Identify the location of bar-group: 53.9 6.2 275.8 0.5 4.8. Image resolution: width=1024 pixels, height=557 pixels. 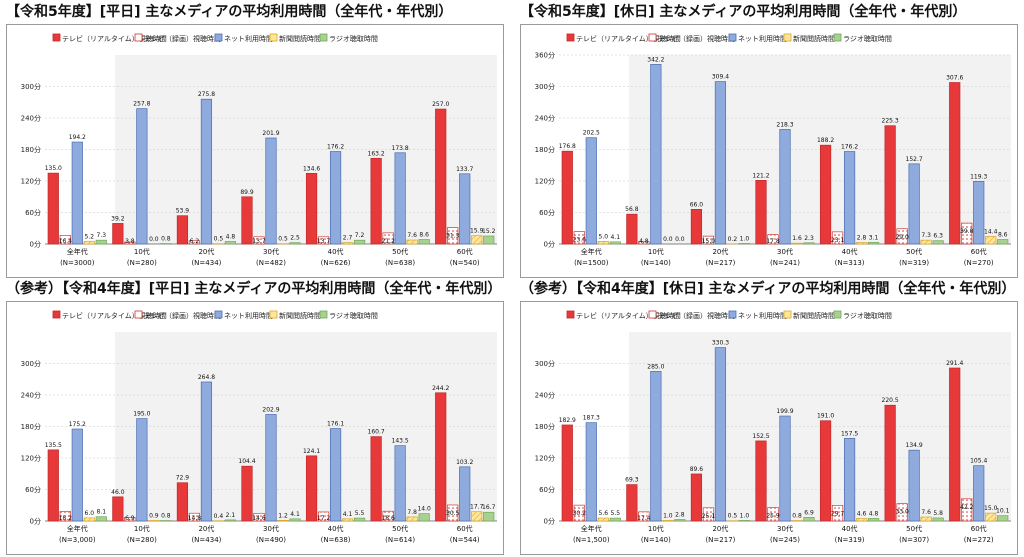
(206, 168).